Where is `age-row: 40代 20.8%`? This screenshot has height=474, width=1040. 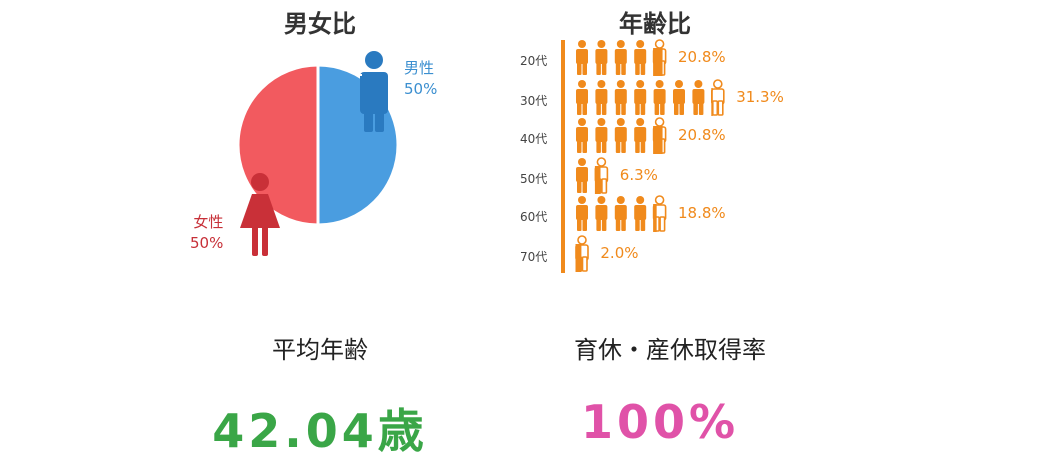
age-row: 40代 20.8% is located at coordinates (670, 137).